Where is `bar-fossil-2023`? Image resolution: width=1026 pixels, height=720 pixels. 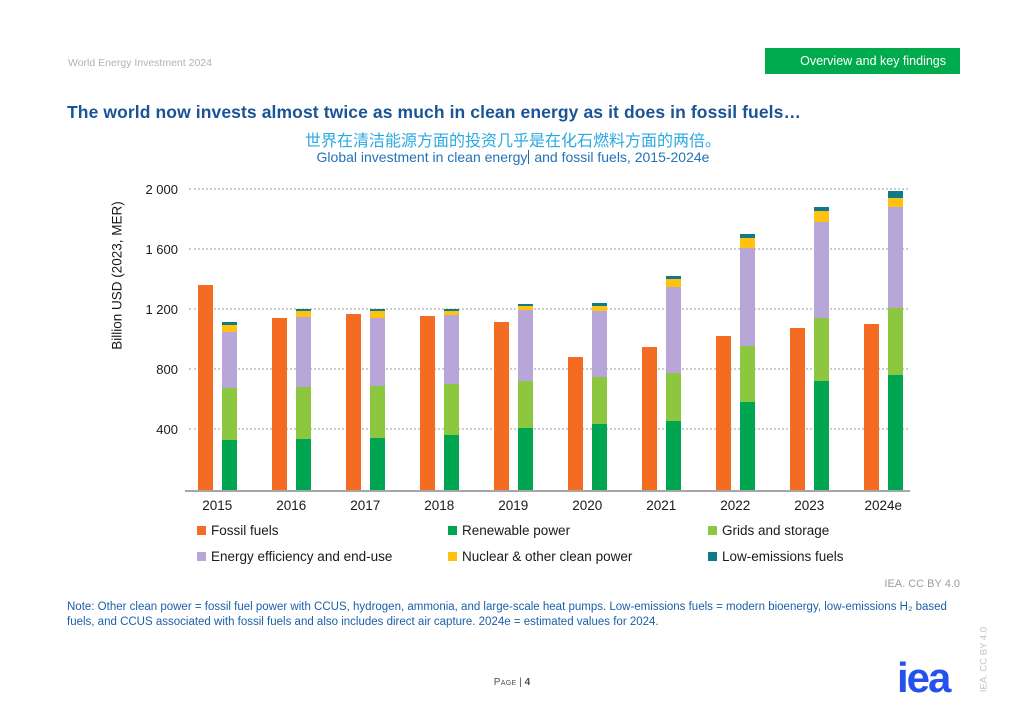
bar-fossil-2023 is located at coordinates (797, 409).